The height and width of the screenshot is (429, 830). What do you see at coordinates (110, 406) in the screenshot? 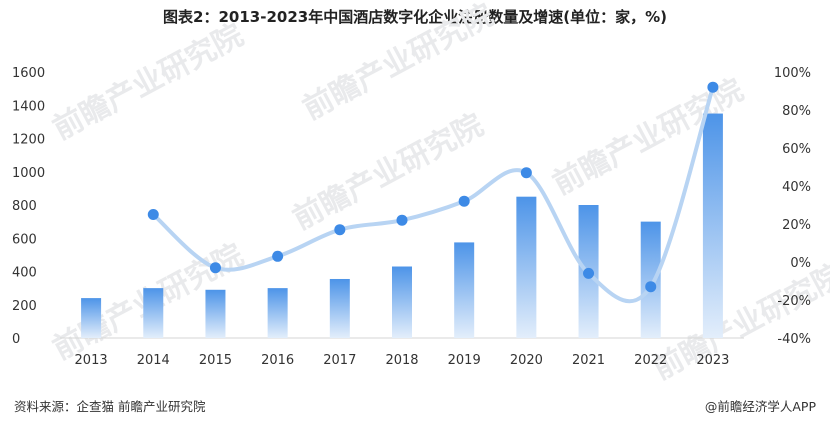
I see `source-note: 资料来源：企查猫 前瞻产业研究院` at bounding box center [110, 406].